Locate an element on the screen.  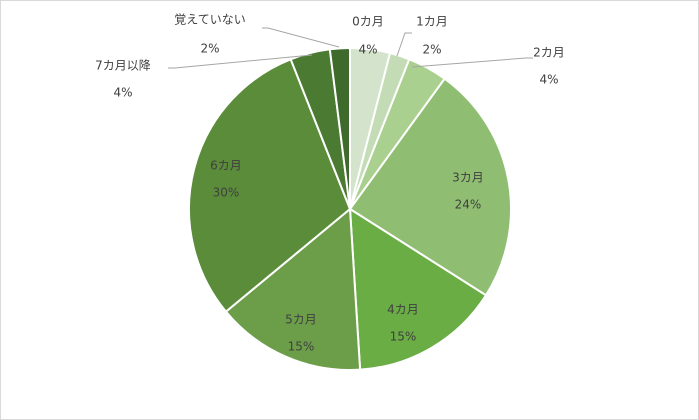
slice-percent-label-2: 4% is located at coordinates (548, 80).